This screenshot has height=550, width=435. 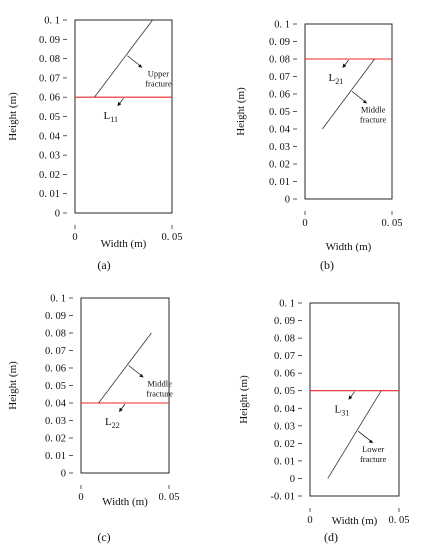 I want to click on line-label-sub: 31, so click(x=345, y=413).